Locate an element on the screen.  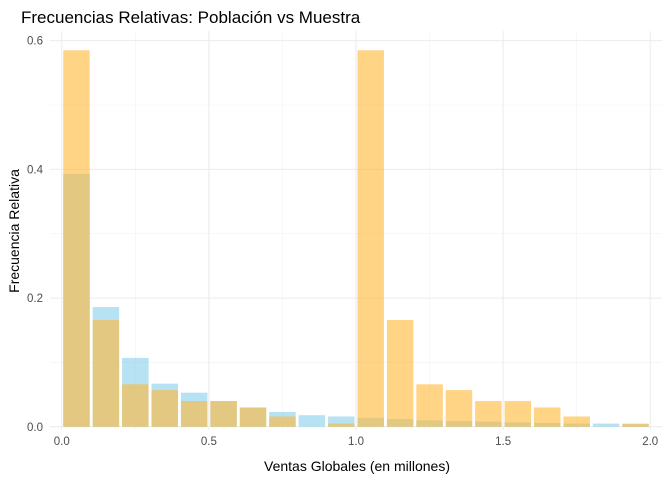
y-tick-label: 0.6 is located at coordinates (35, 42).